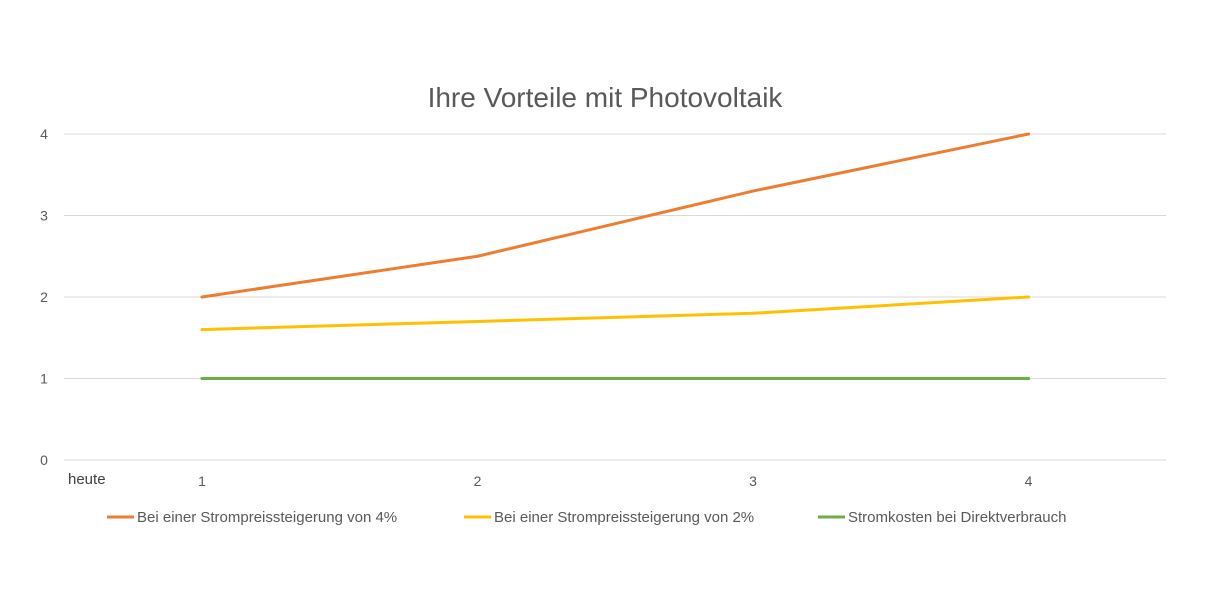  I want to click on y-tick-label: 4, so click(44, 134).